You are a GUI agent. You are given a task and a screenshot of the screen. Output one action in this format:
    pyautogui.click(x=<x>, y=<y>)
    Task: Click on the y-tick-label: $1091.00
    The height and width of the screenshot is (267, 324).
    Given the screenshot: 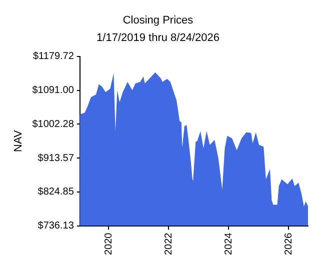 What is the action you would take?
    pyautogui.click(x=53, y=90)
    